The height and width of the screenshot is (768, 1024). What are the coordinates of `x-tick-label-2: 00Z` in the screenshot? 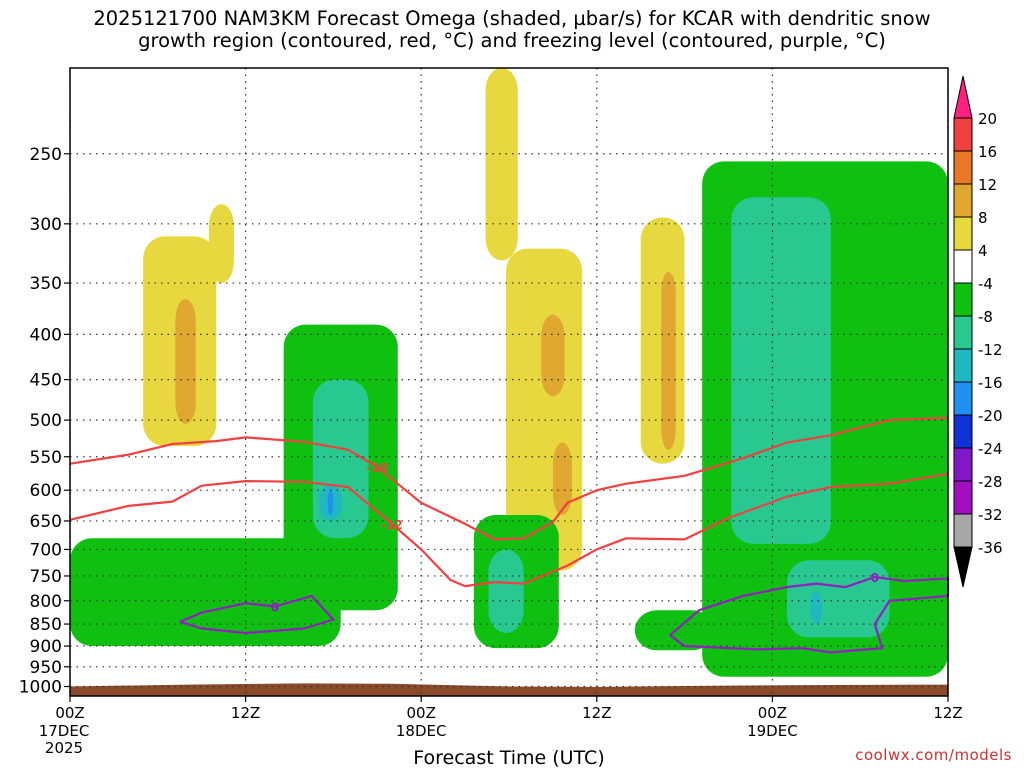 It's located at (421, 713).